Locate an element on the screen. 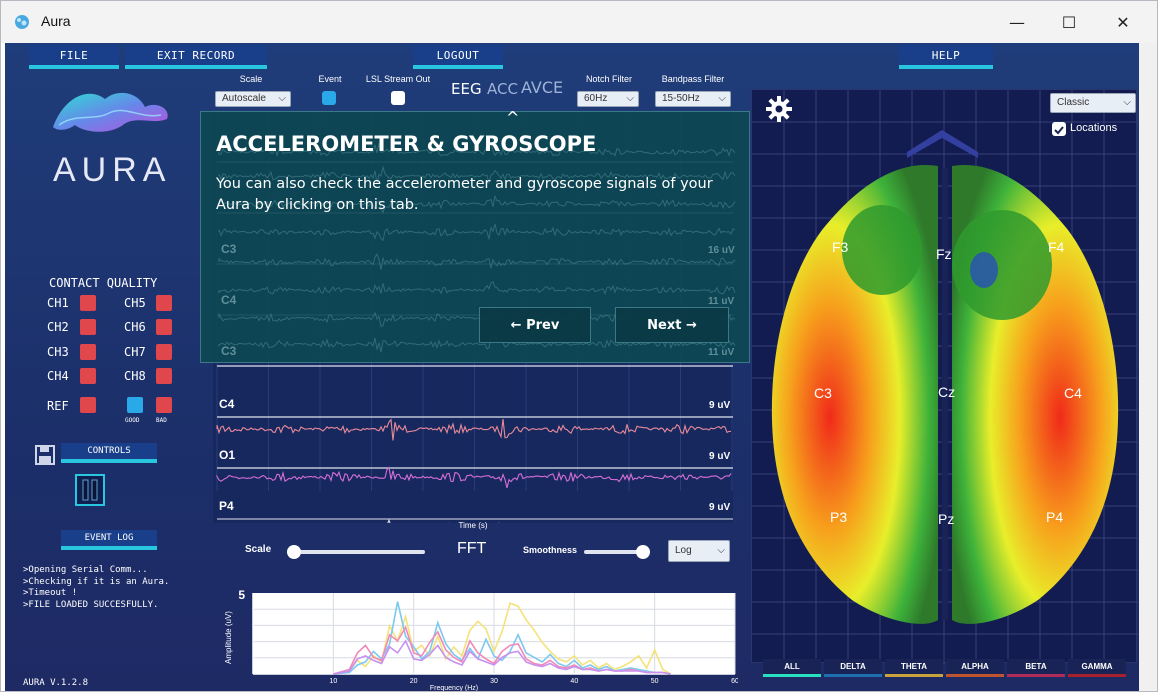  fft-x-tick-label: 50 is located at coordinates (655, 681).